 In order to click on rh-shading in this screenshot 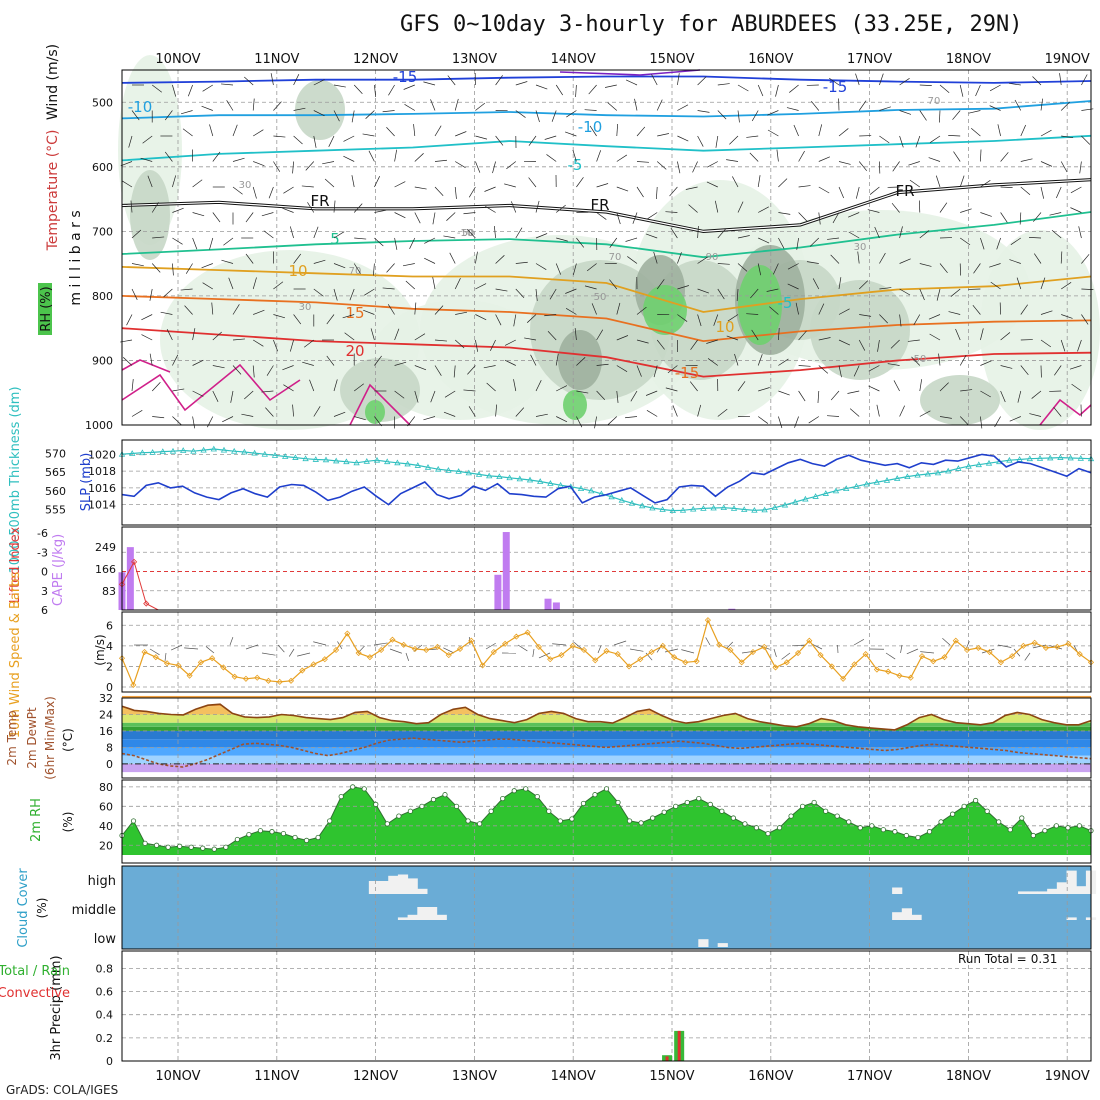, I will do `click(1040, 330)`.